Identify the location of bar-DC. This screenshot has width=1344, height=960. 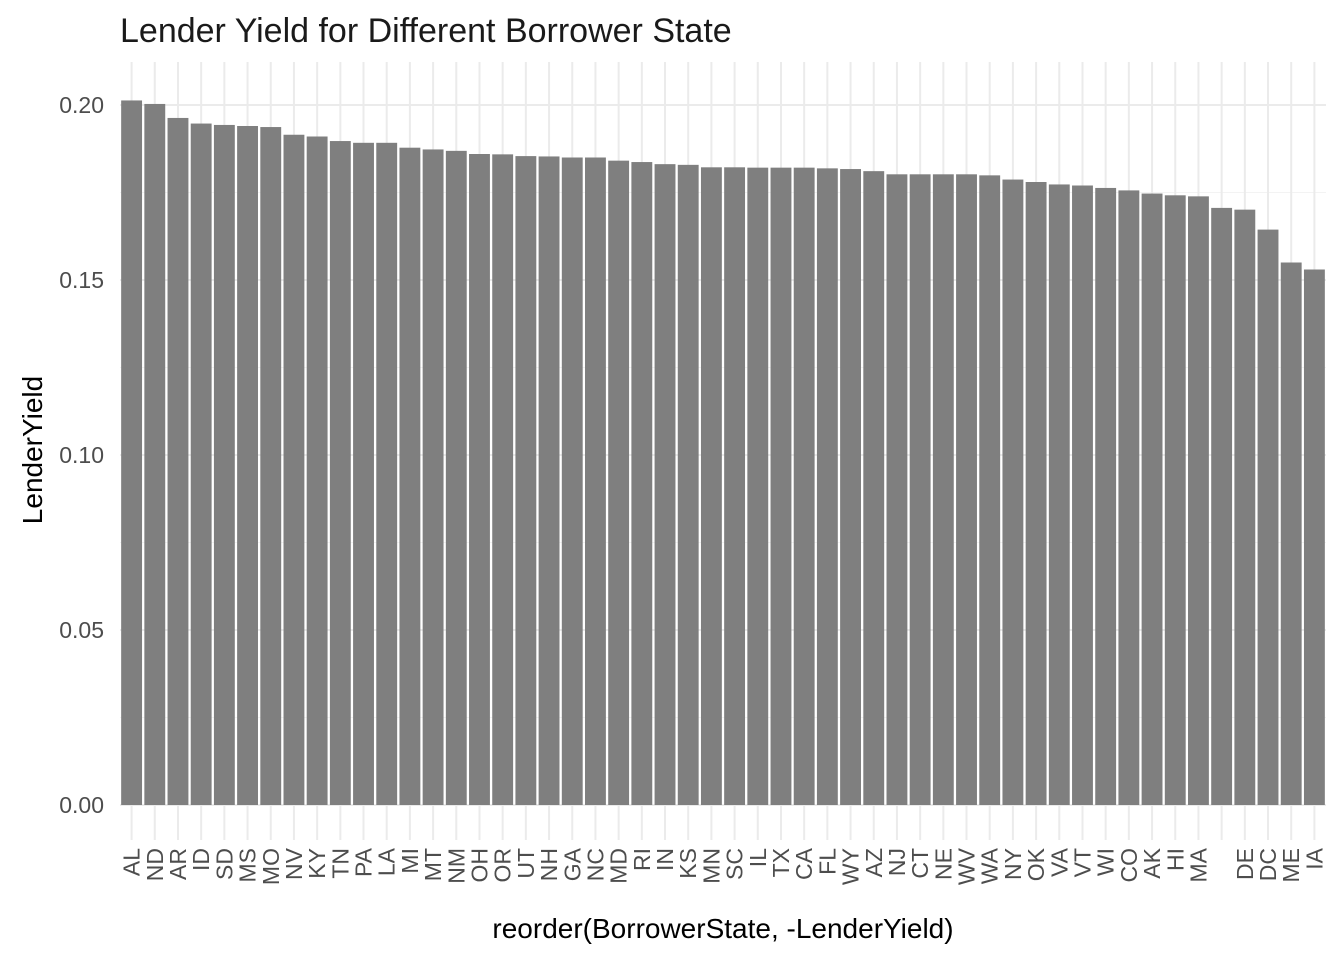
(1268, 517).